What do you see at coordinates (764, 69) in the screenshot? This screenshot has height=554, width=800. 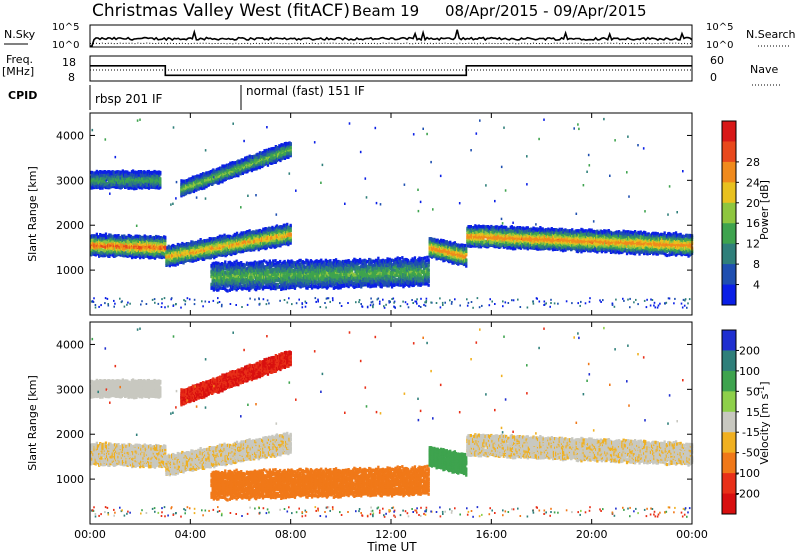 I see `nave-label: Nave` at bounding box center [764, 69].